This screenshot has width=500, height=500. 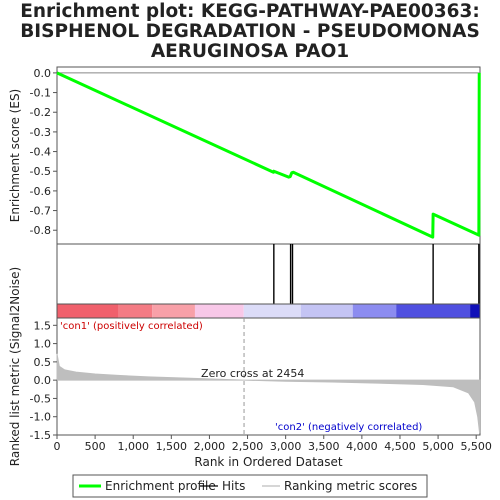 I want to click on x-tick-label: 5,500, so click(x=476, y=446).